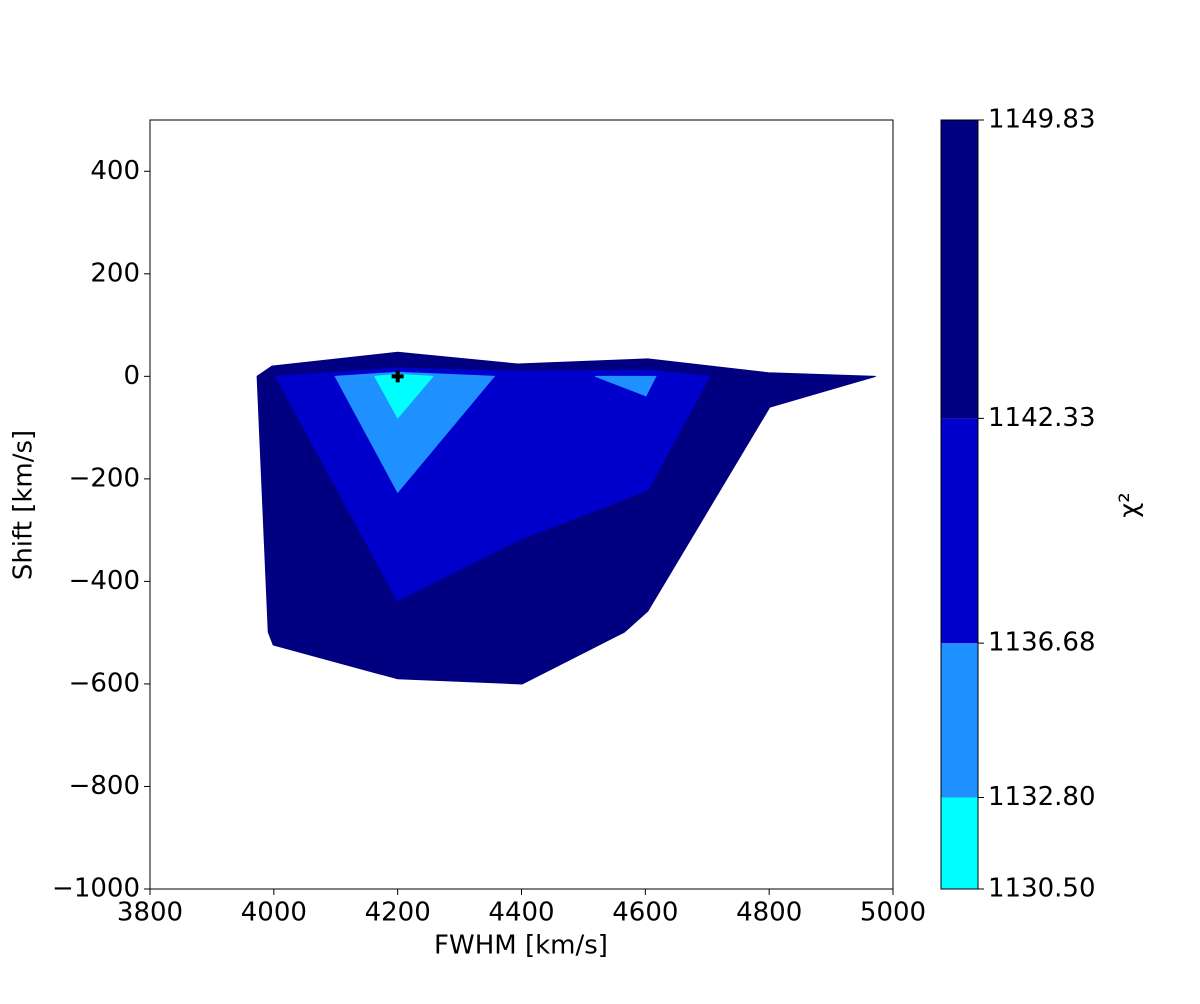  I want to click on colorbar-tick-label: 1136.68, so click(1042, 643).